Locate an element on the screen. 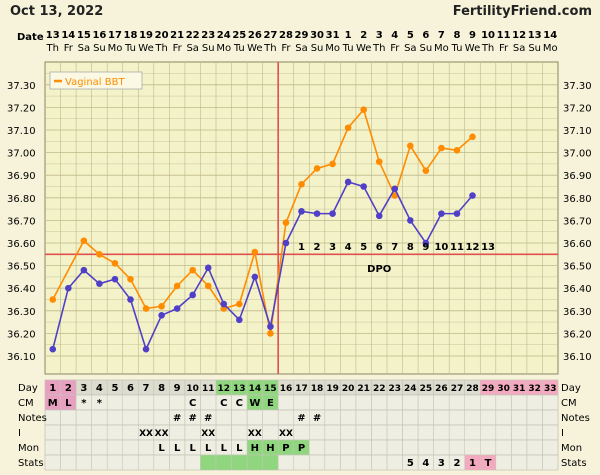  date-label: 17 is located at coordinates (115, 35).